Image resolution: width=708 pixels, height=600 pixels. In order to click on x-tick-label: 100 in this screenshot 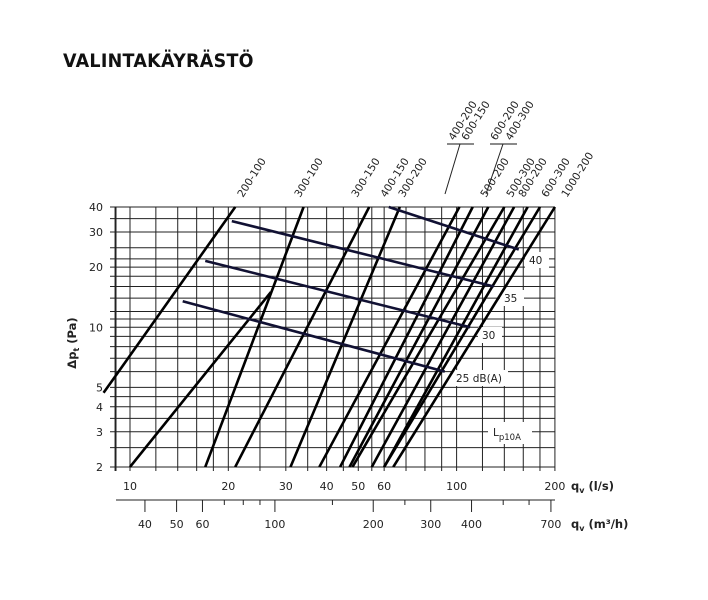, I will do `click(456, 486)`.